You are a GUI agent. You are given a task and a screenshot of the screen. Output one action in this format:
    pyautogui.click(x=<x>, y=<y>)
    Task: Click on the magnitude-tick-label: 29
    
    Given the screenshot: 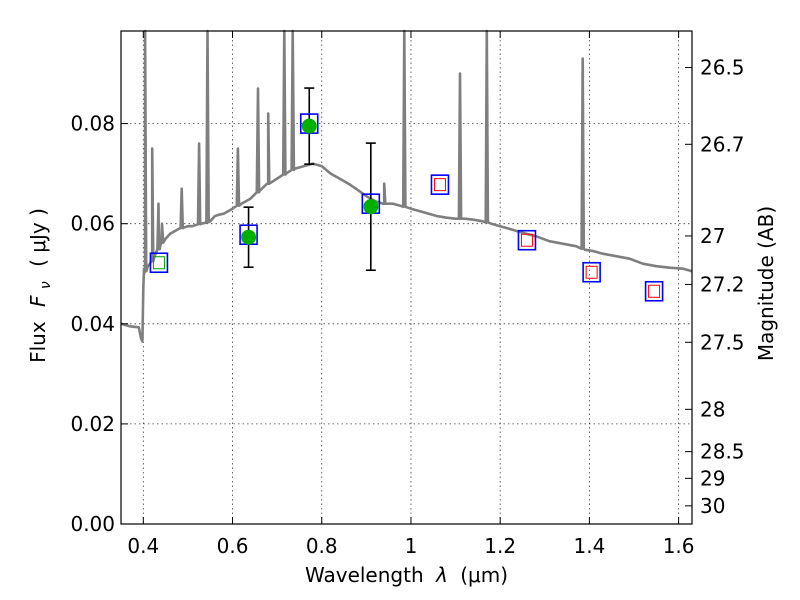 What is the action you would take?
    pyautogui.click(x=712, y=478)
    